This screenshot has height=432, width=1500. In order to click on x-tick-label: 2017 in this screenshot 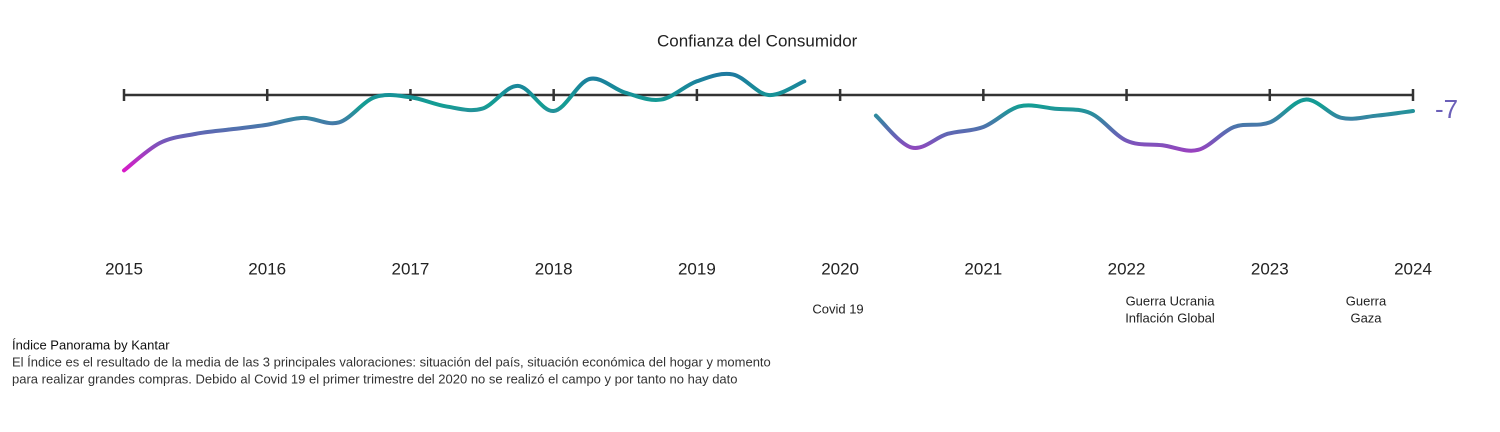, I will do `click(411, 268)`.